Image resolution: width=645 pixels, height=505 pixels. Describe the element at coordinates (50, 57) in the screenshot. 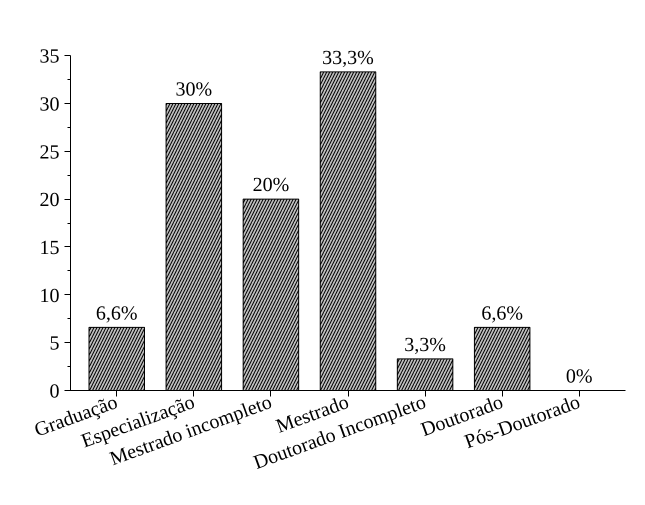

I see `y-tick-label: 35` at that location.